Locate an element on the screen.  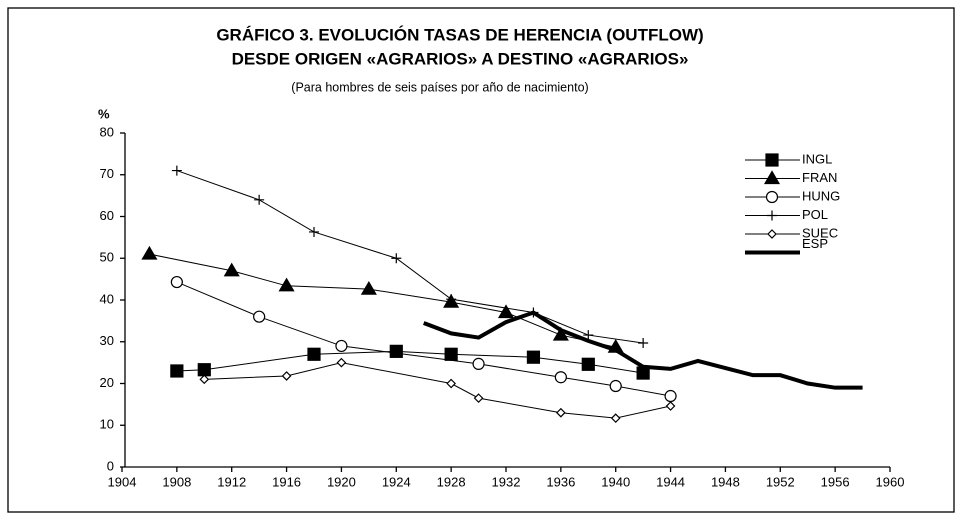
legend-label: ESP is located at coordinates (815, 243).